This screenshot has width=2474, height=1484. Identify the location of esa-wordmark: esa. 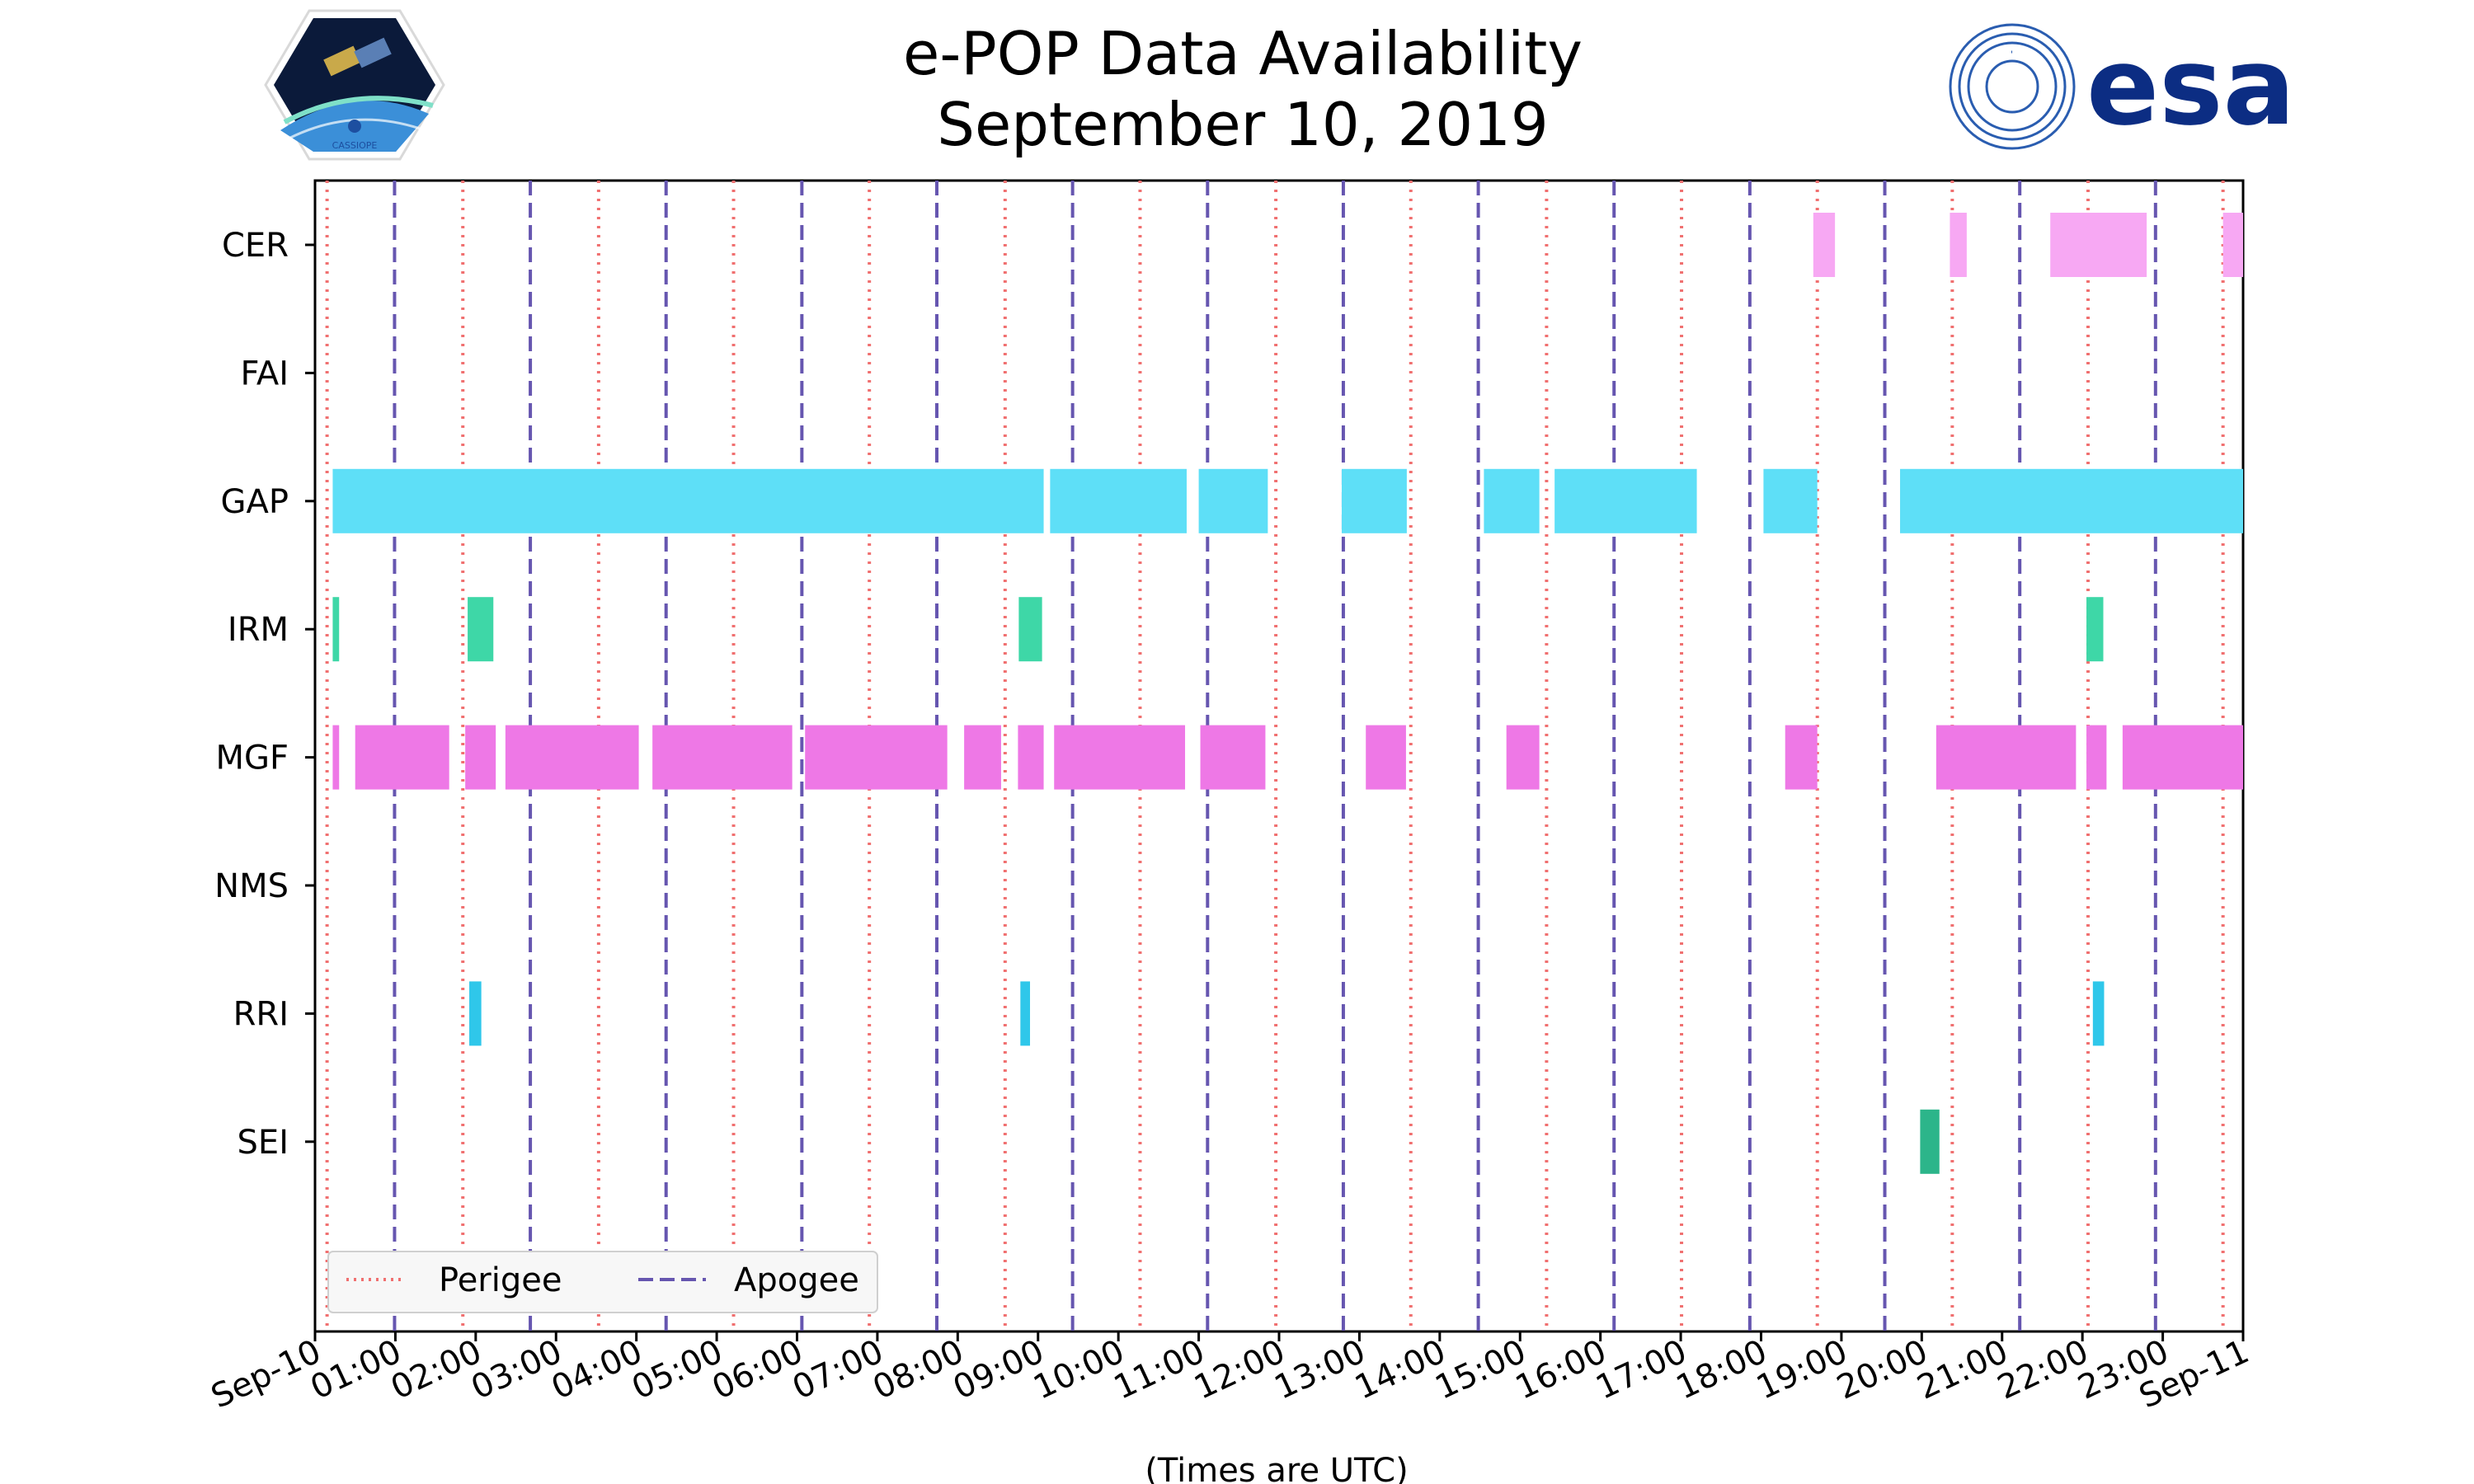
(2190, 86).